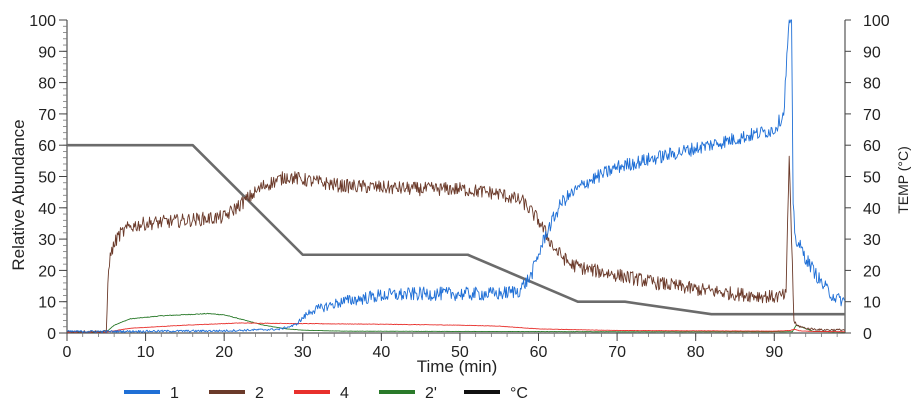 The image size is (917, 407). I want to click on legend-label: 1, so click(174, 393).